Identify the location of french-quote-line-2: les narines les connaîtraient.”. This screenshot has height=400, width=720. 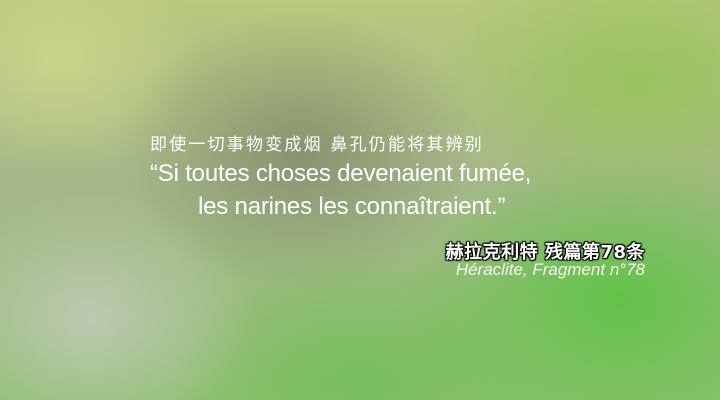
(352, 206).